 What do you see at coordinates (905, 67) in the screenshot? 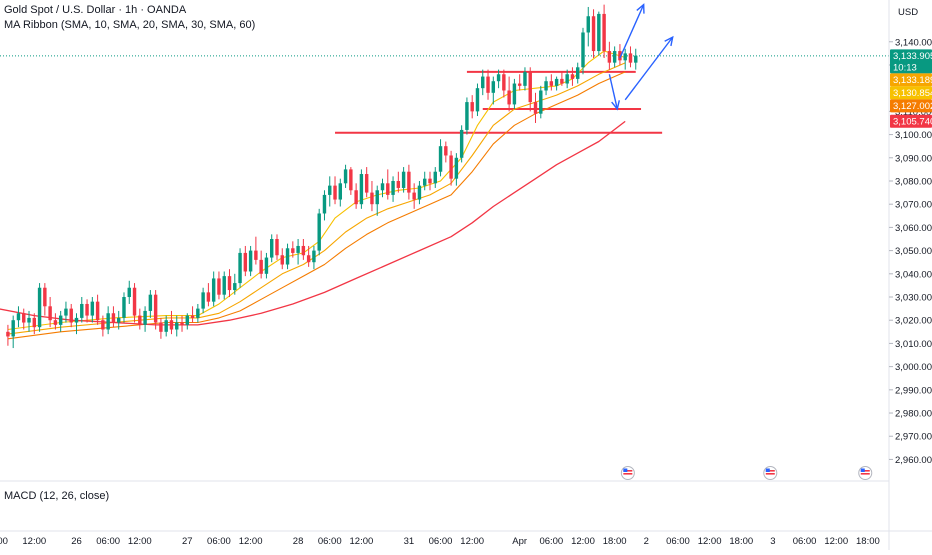
I see `price-tag-countdown: 10:13` at bounding box center [905, 67].